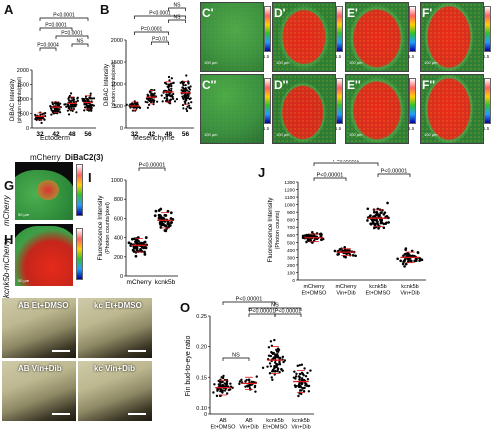  What do you see at coordinates (288, 312) in the screenshot?
I see `o-sig-label: P<0.00001` at bounding box center [288, 312].